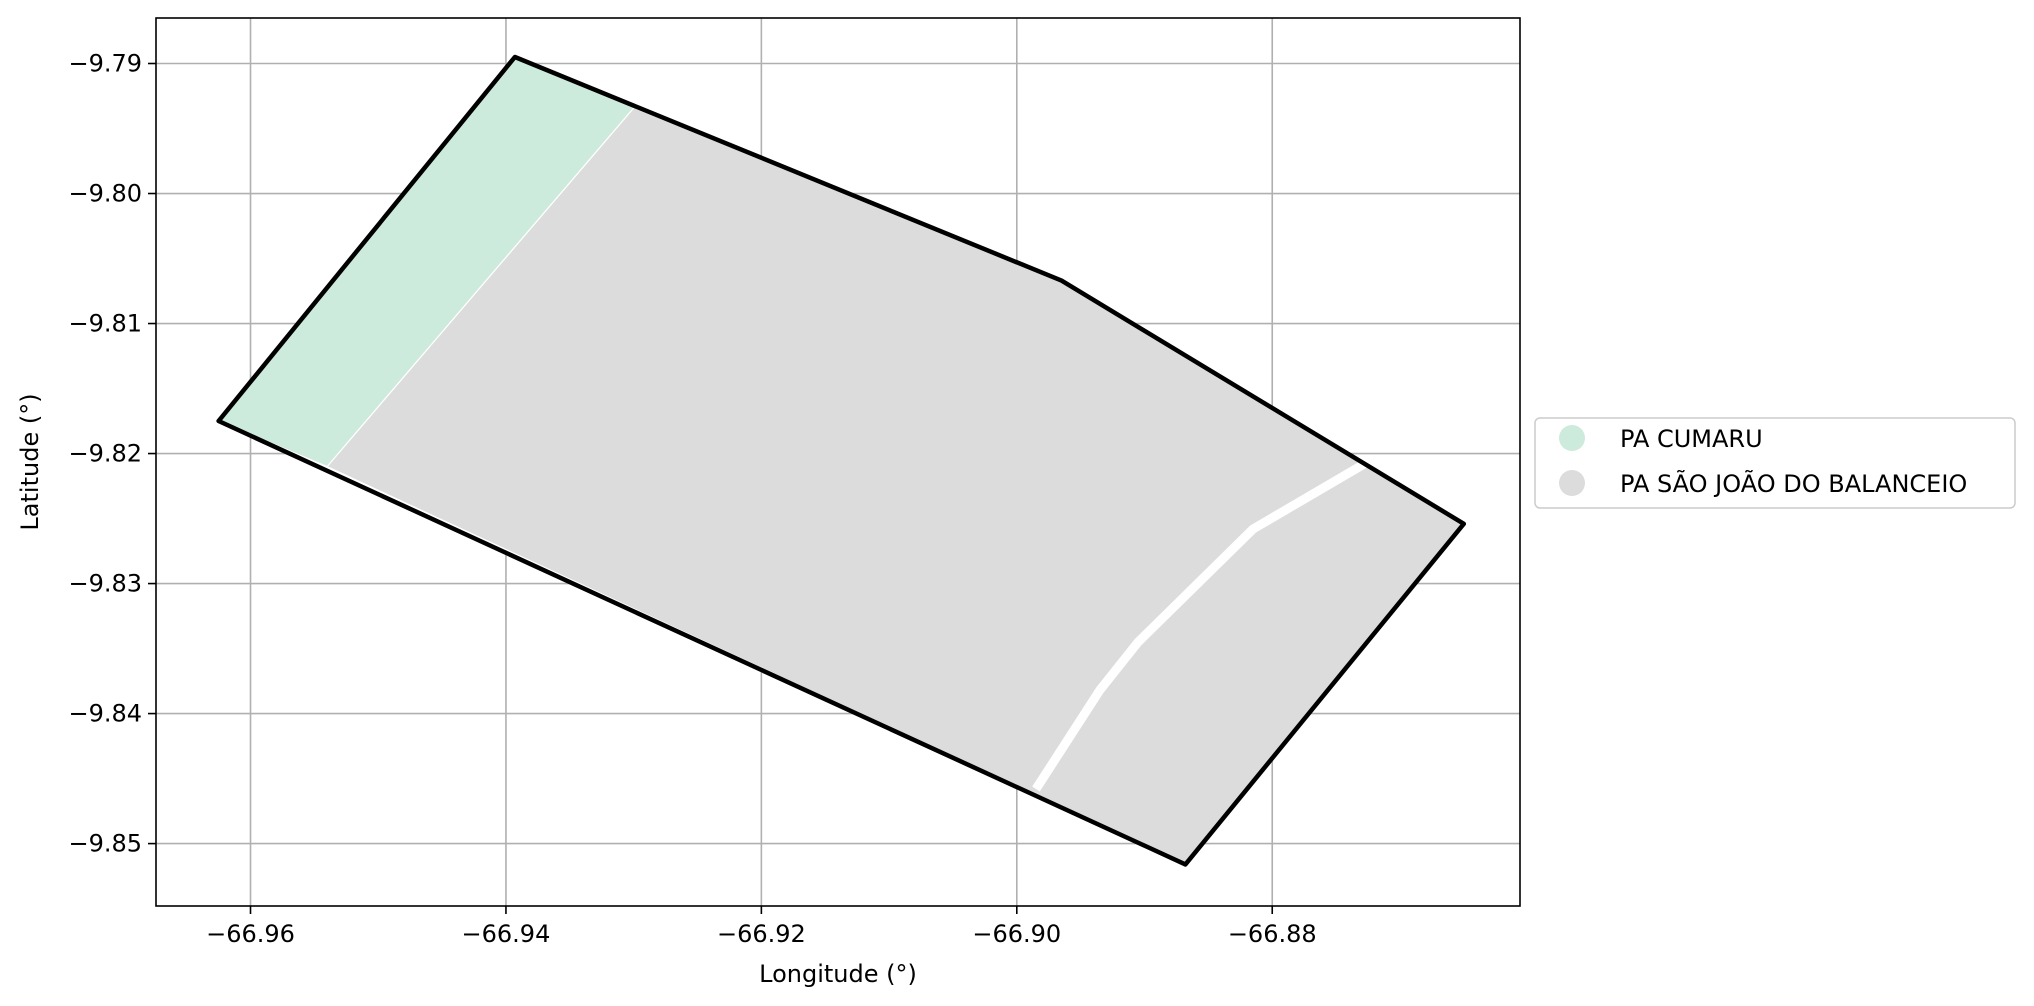 This screenshot has width=2034, height=1006. I want to click on legend: PA CUMARU PA SÃO JOÃO DO BALANCEIO, so click(1775, 463).